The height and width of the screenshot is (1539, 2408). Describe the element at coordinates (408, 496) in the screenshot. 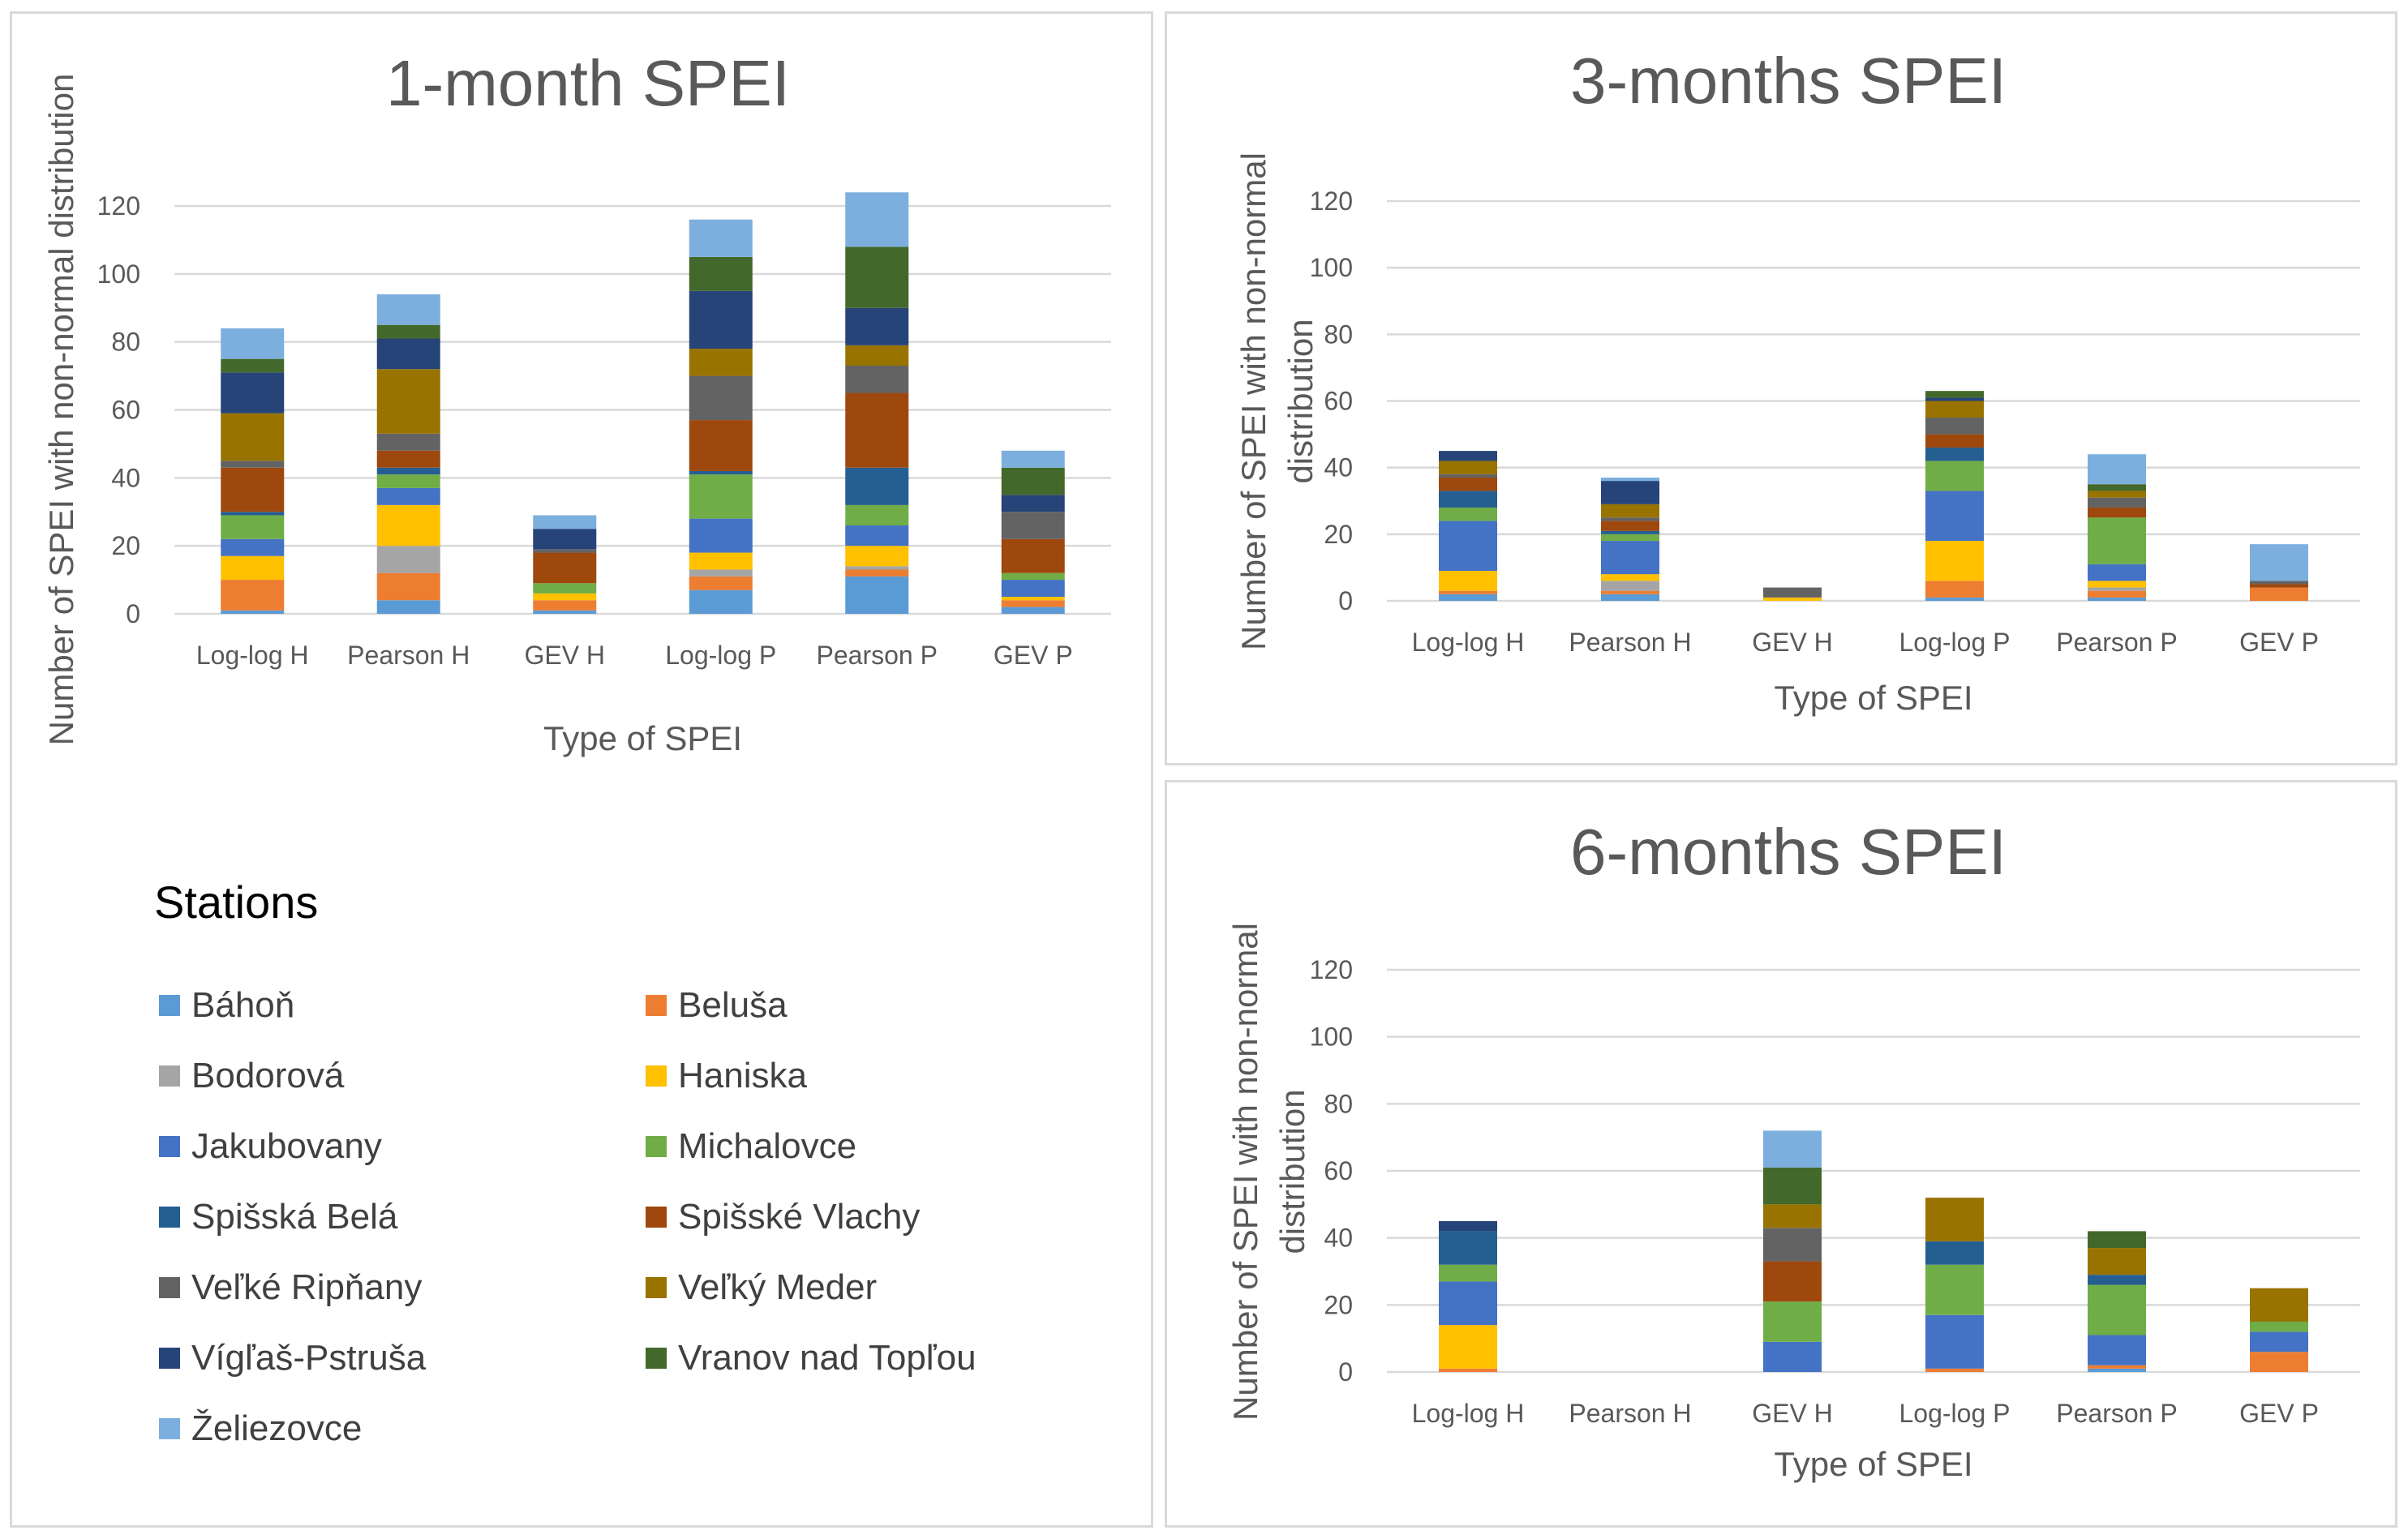

I see `chart1-bar-pearson-h-jakubovany` at that location.